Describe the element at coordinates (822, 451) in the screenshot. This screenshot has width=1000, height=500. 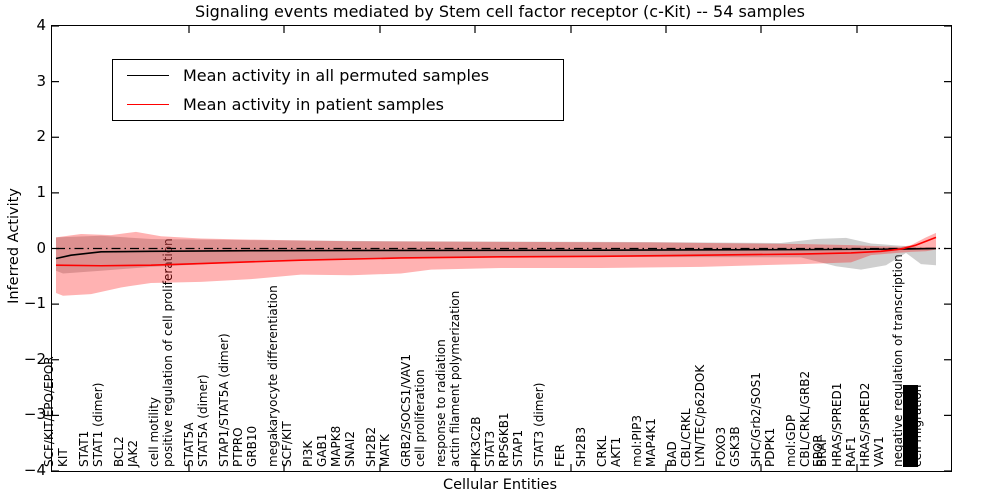
I see `x-tick-label: BRAF` at that location.